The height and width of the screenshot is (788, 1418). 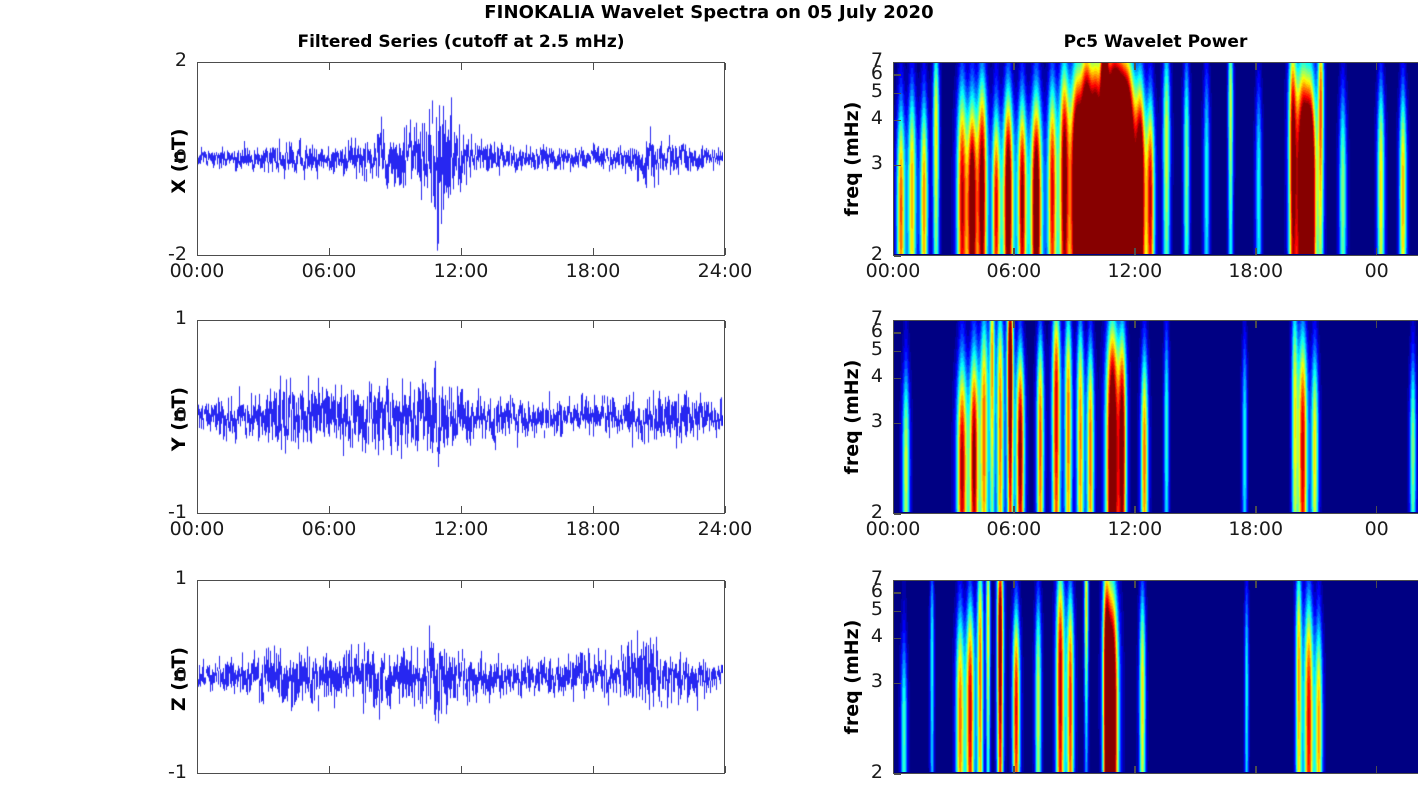 What do you see at coordinates (725, 529) in the screenshot?
I see `xtick-ts-y-4: 24:00` at bounding box center [725, 529].